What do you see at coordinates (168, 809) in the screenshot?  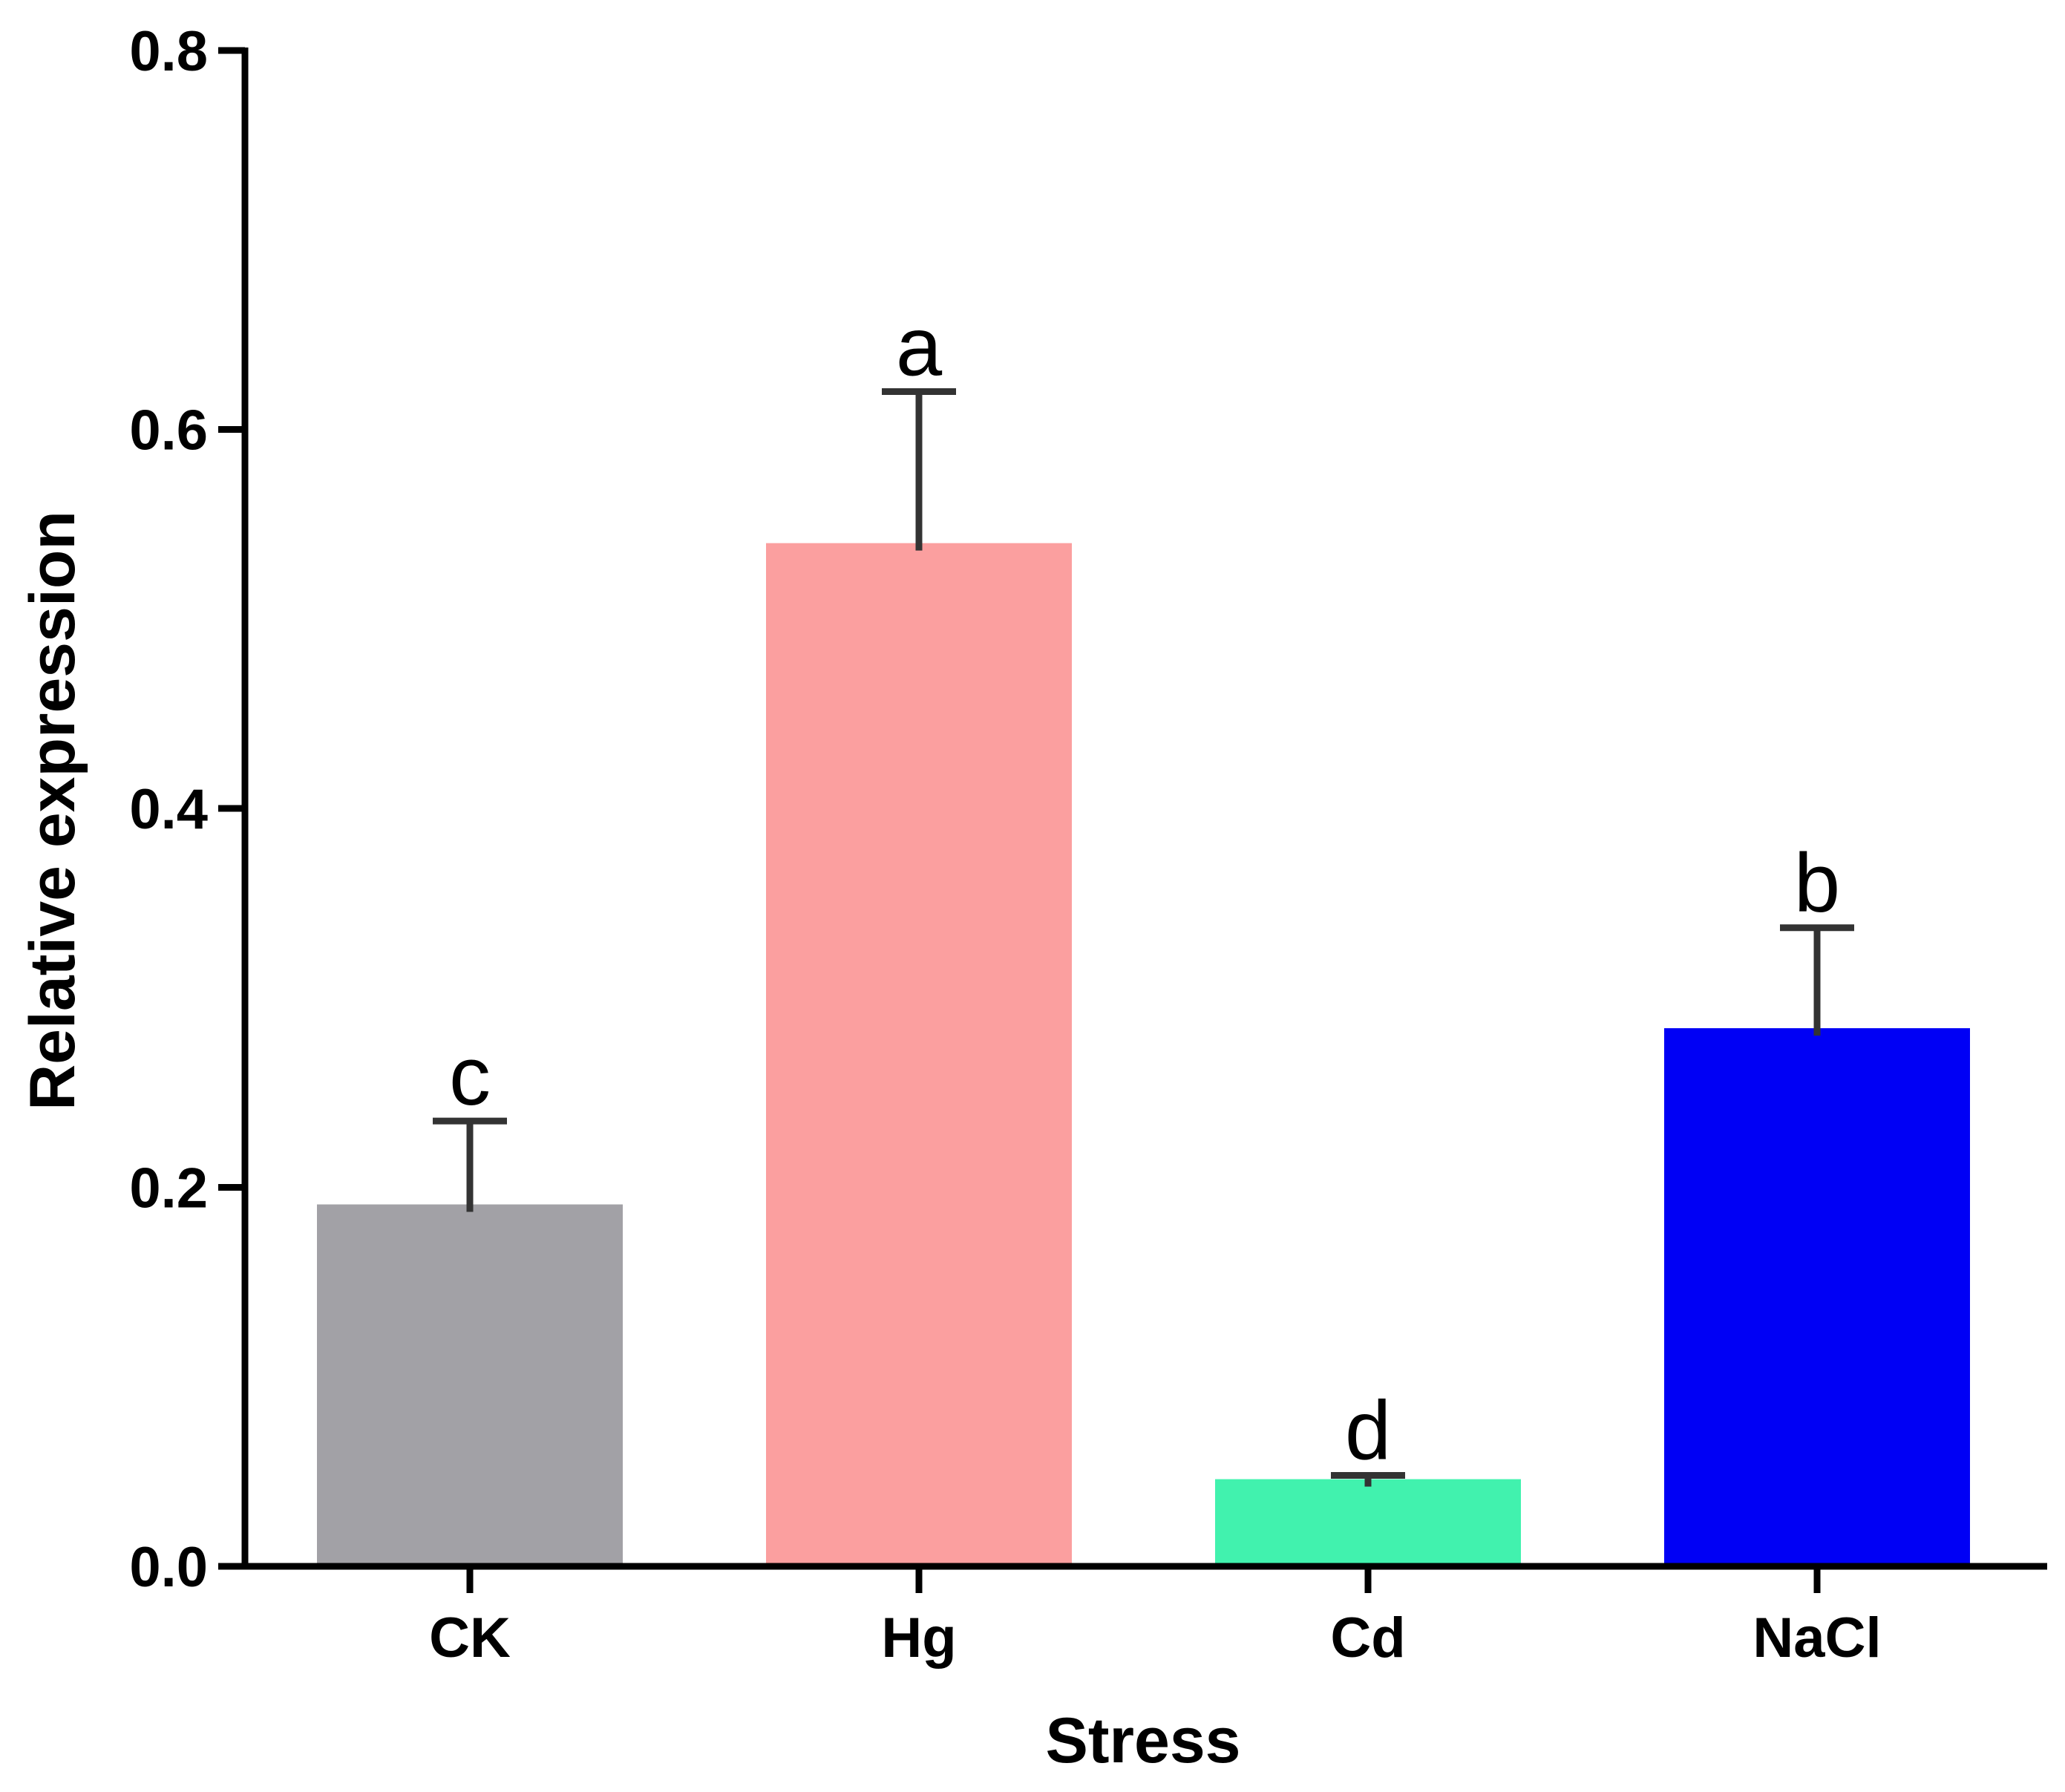 I see `y-tick-label: 0.4` at bounding box center [168, 809].